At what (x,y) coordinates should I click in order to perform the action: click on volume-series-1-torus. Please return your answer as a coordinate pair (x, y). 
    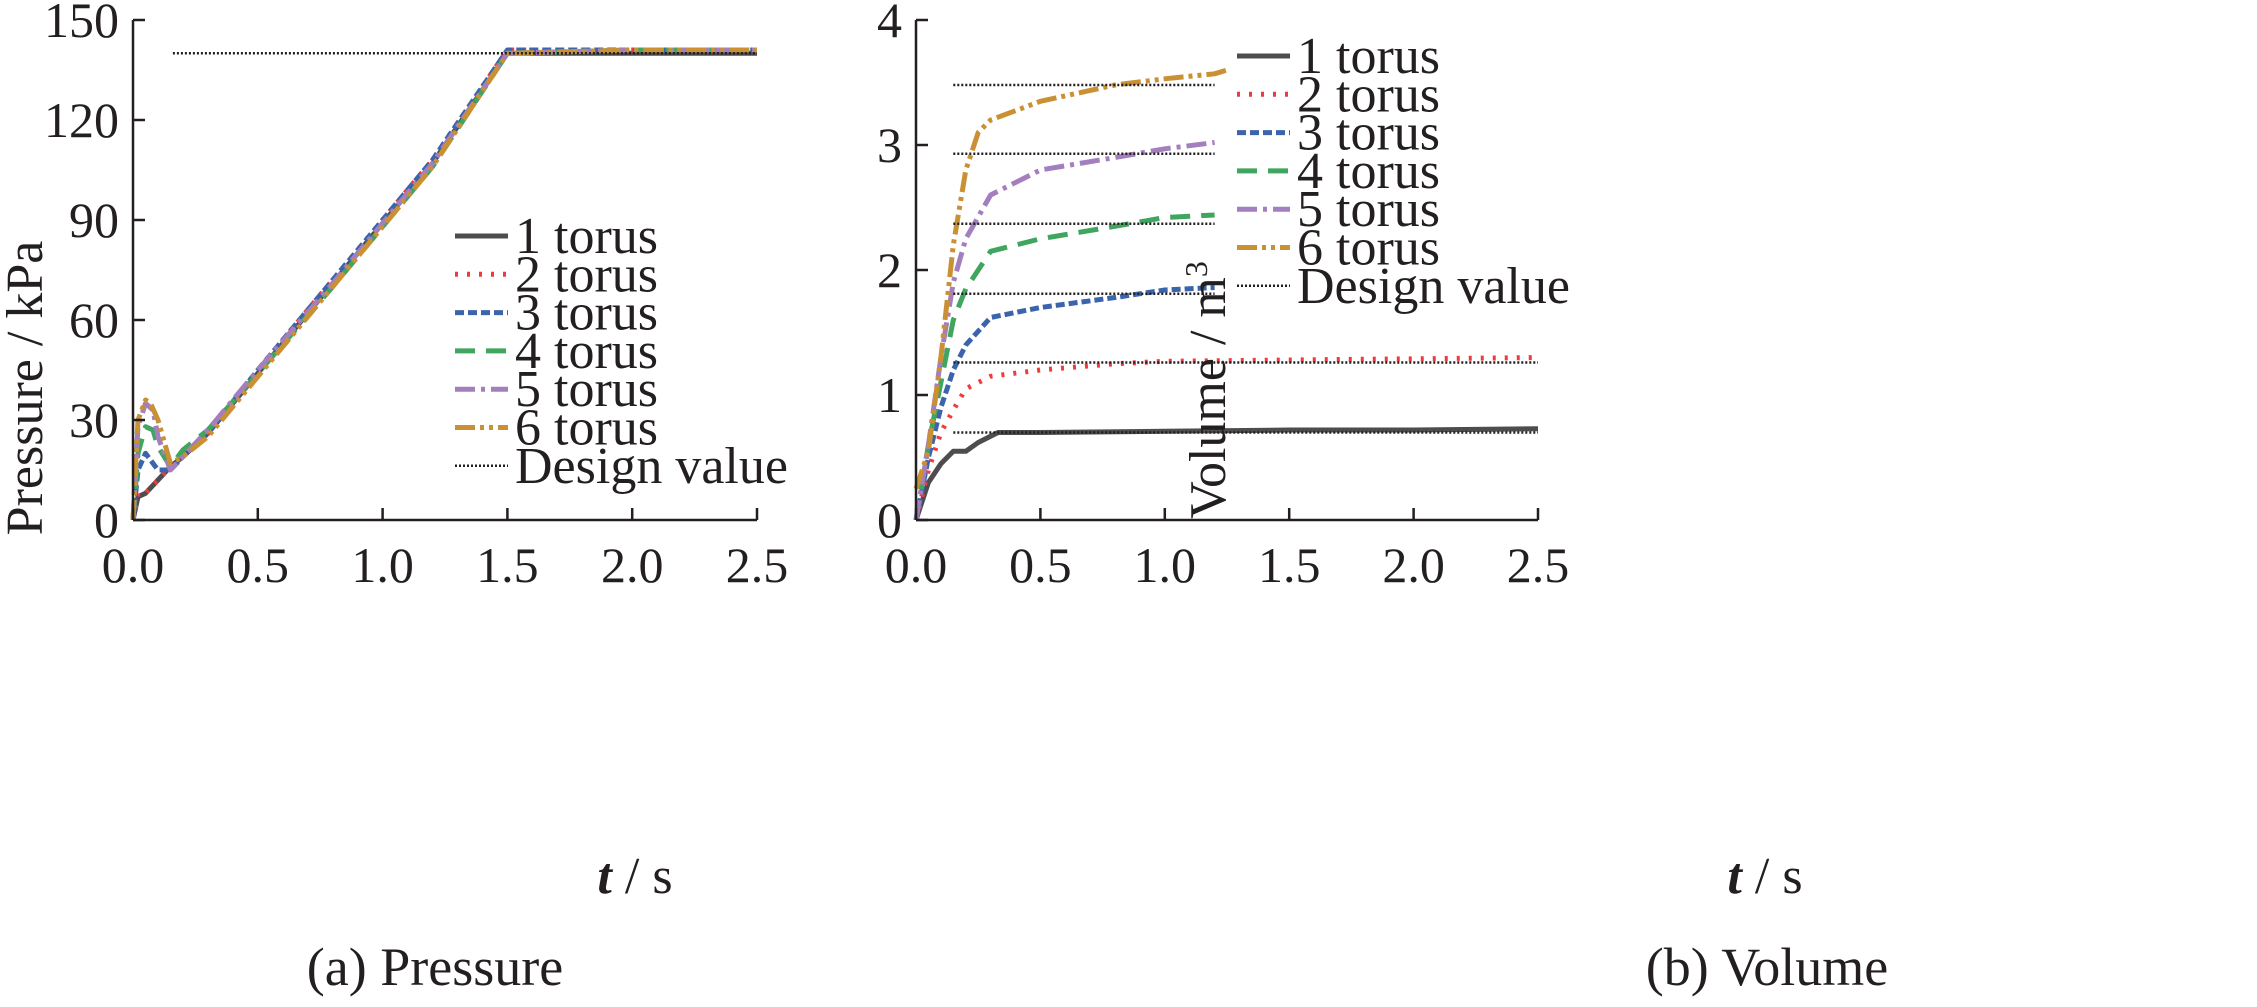
    Looking at the image, I should click on (1226, 473).